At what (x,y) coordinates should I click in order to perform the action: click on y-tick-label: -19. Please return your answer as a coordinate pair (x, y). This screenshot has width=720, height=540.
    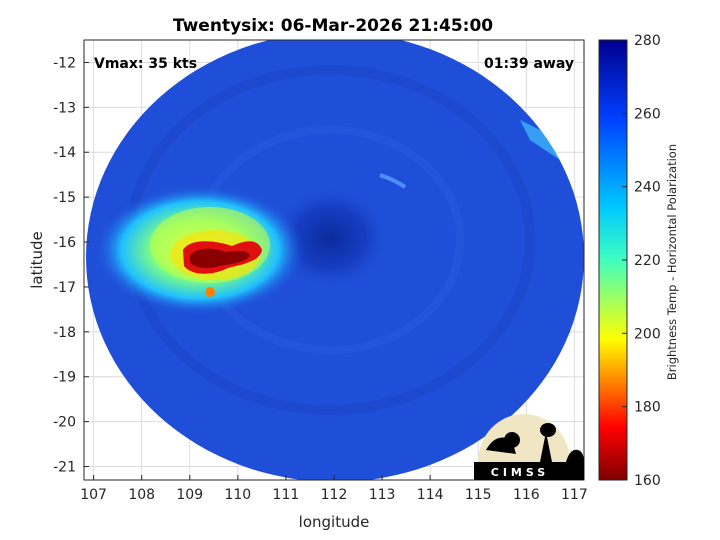
    Looking at the image, I should click on (64, 378).